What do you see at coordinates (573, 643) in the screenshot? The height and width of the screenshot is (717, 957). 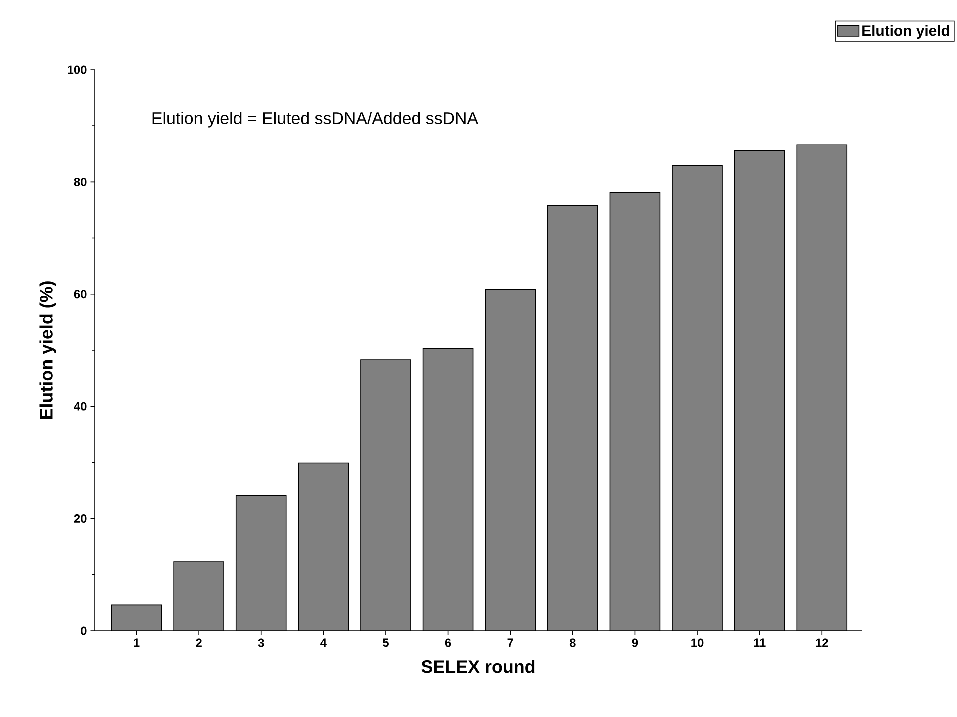 I see `x-tick-label: 8` at bounding box center [573, 643].